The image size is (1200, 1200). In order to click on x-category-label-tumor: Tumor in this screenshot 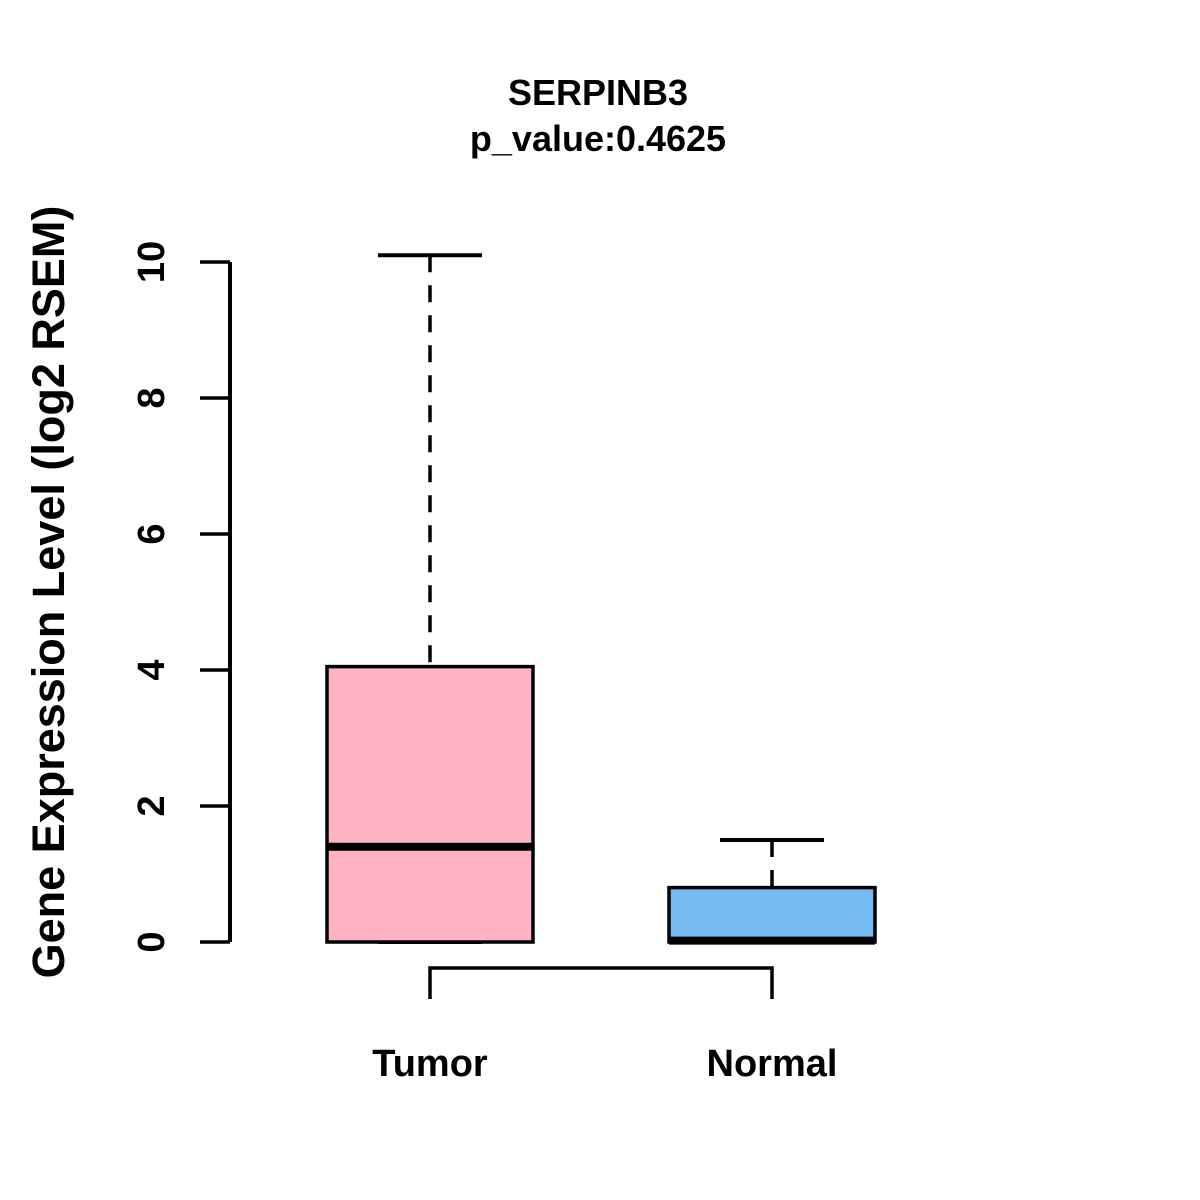, I will do `click(430, 1064)`.